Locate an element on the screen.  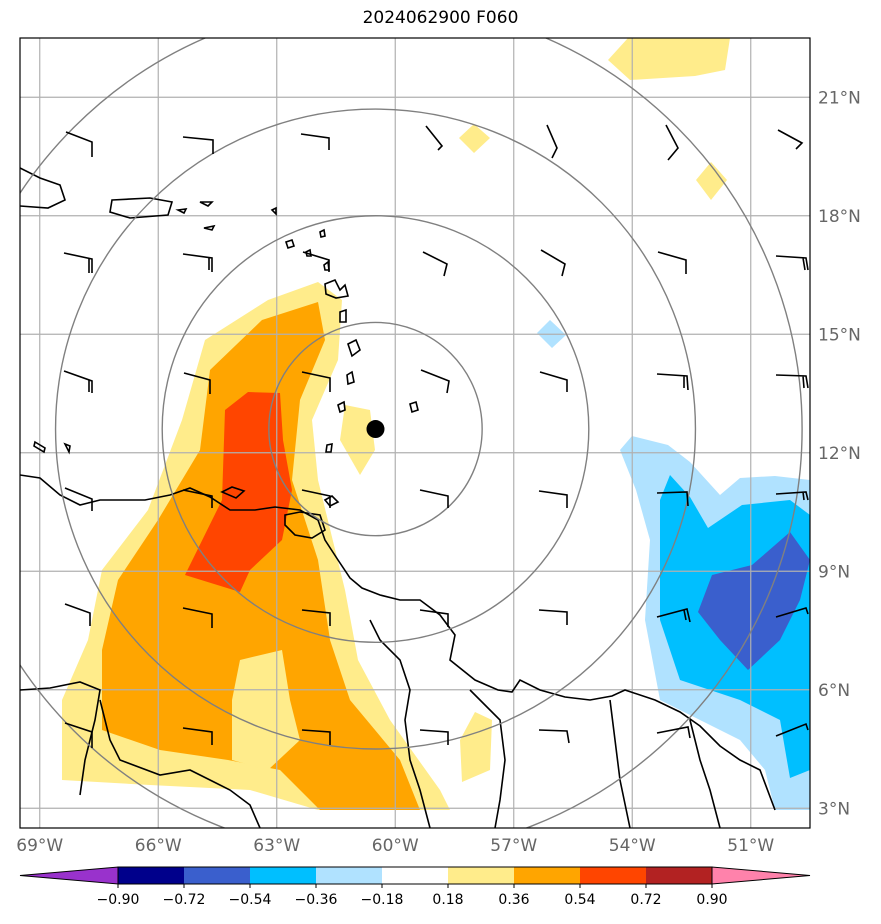
longitude-tick-label: 66°W is located at coordinates (158, 846).